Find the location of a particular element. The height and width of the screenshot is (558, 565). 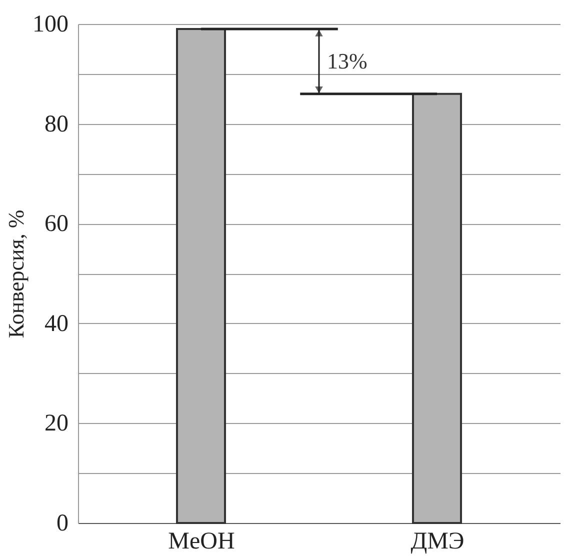

x-tick-label: MeOH is located at coordinates (201, 541).